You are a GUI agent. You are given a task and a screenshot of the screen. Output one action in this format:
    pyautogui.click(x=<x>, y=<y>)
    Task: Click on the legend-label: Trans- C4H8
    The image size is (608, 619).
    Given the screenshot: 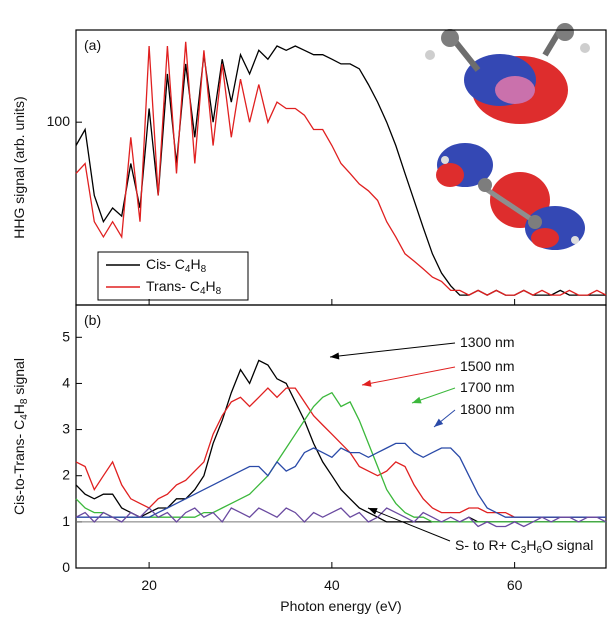 What is the action you would take?
    pyautogui.click(x=184, y=287)
    